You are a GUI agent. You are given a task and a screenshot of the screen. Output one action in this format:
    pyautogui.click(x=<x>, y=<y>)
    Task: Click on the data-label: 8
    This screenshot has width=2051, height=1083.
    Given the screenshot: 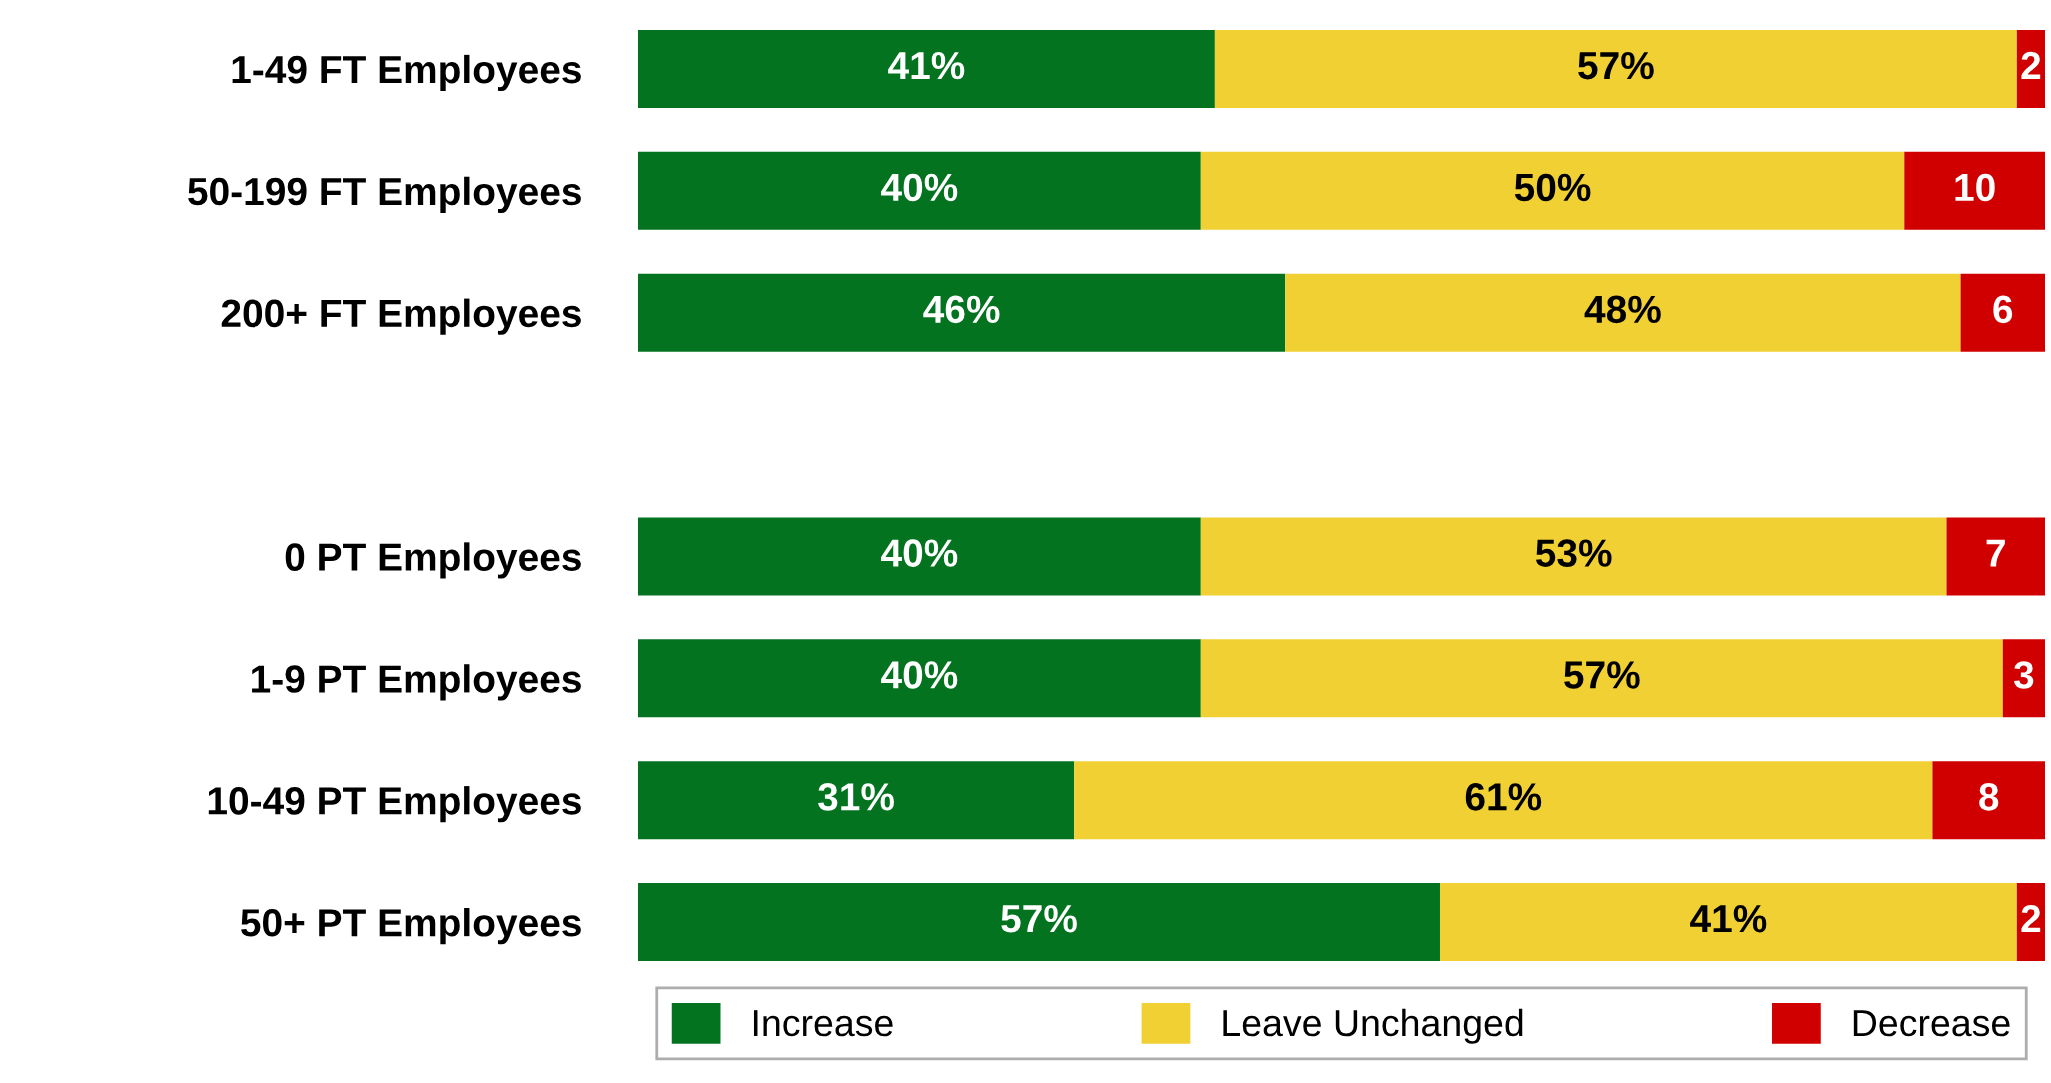 What is the action you would take?
    pyautogui.click(x=1989, y=797)
    